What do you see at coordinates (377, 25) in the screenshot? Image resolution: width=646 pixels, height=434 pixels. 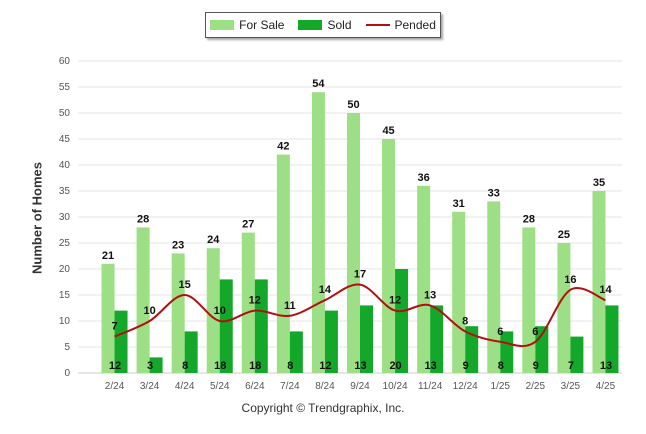 I see `pended-swatch` at bounding box center [377, 25].